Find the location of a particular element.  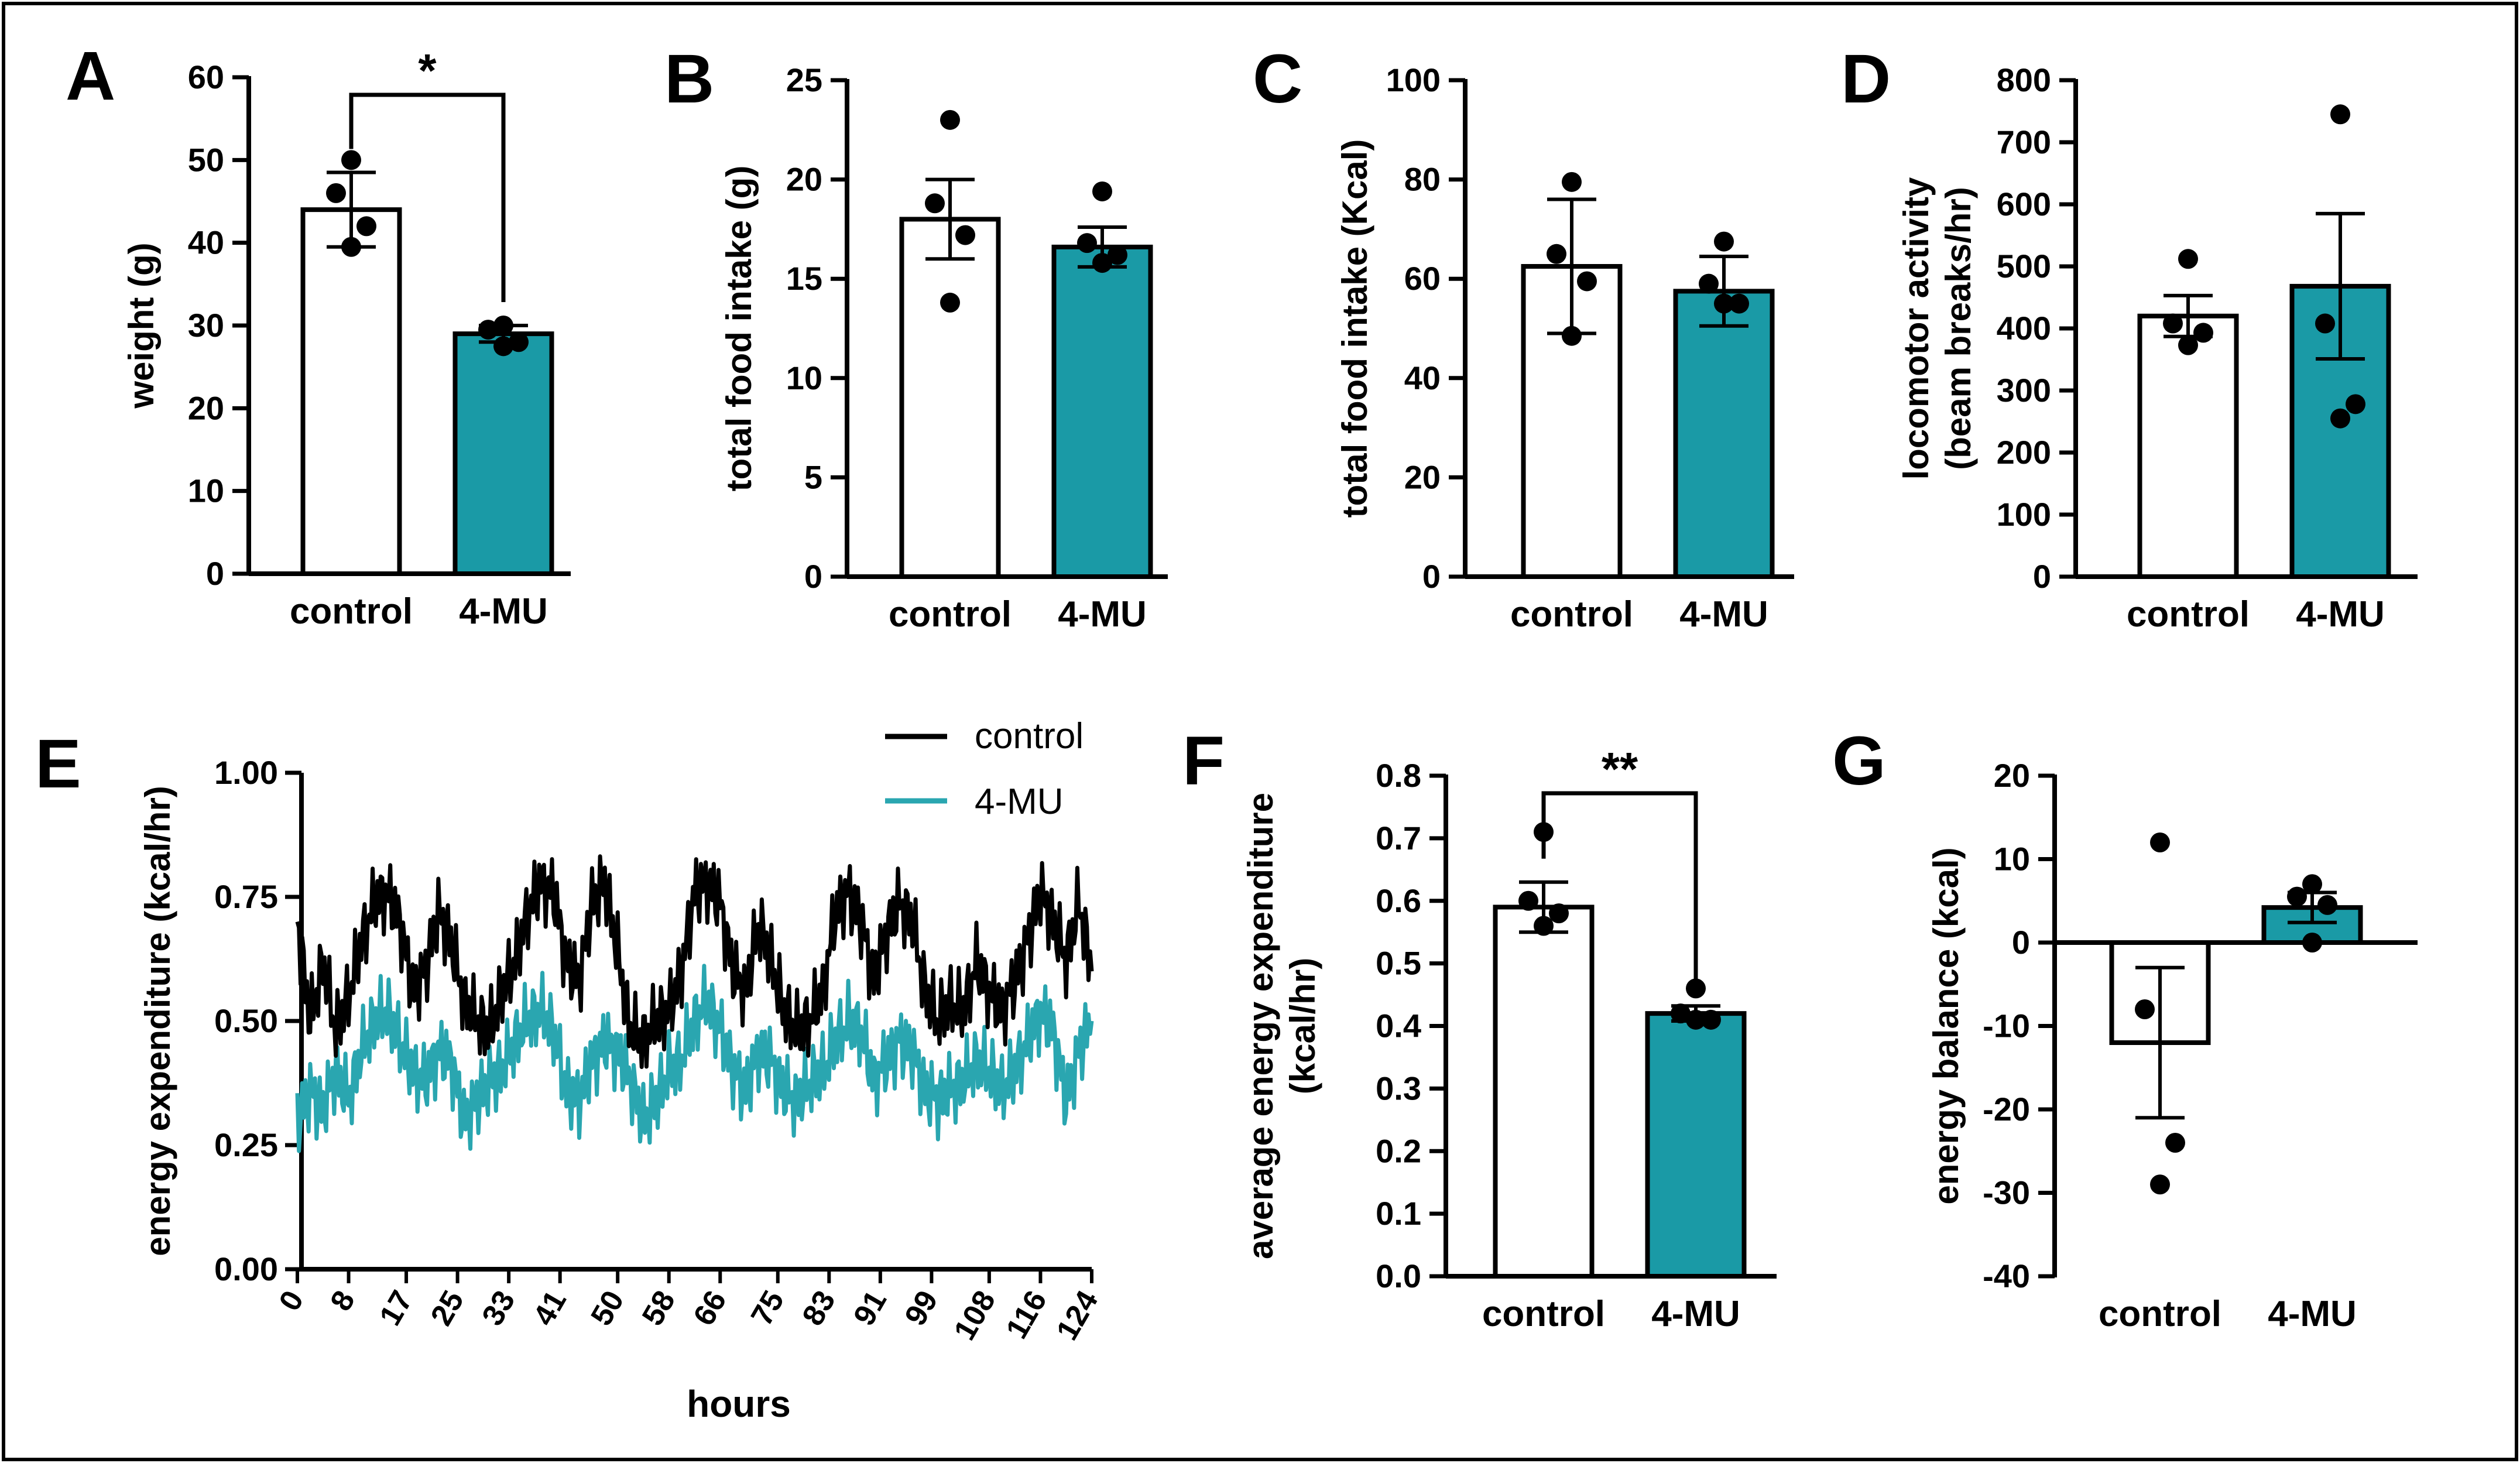

y-tick-label: 0.3 is located at coordinates (1398, 1088).